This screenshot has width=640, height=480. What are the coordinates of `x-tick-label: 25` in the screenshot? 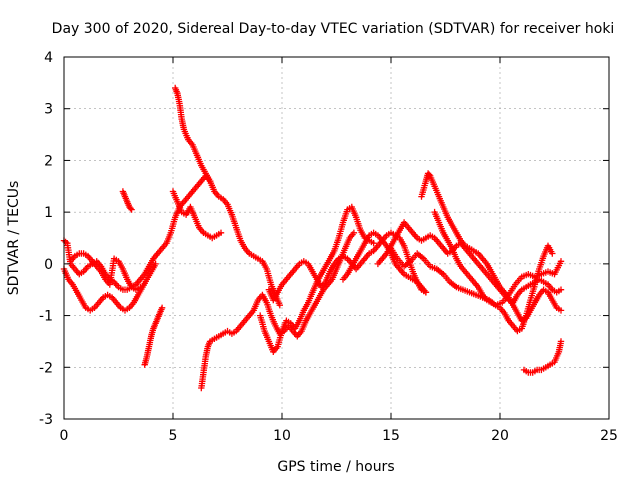 It's located at (609, 436).